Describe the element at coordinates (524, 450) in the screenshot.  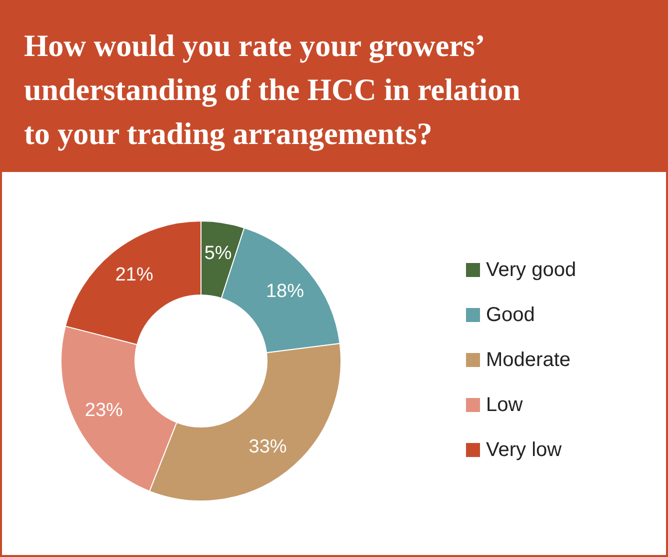
I see `legend-label: Very low` at that location.